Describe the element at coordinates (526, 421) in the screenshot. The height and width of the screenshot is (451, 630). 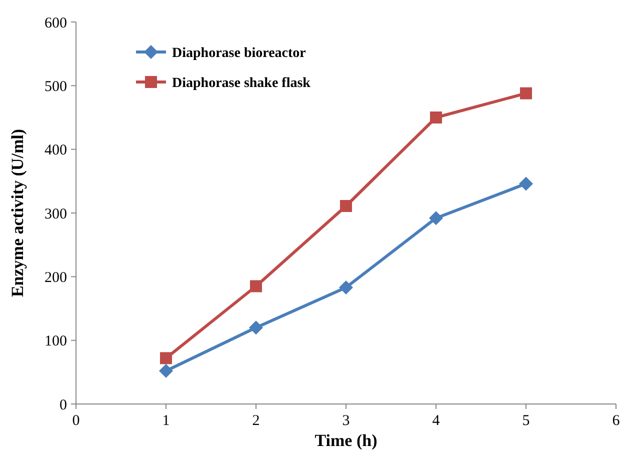
I see `x-tick-label: 5` at that location.